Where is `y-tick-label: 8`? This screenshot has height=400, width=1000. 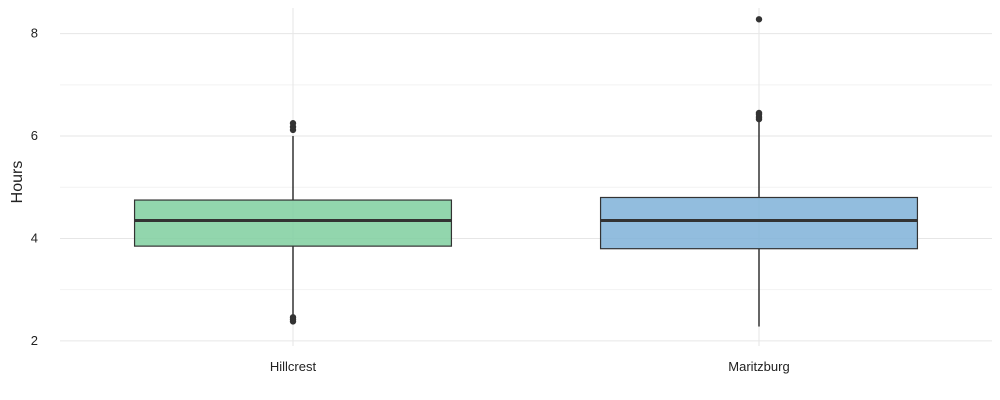
y-tick-label: 8 is located at coordinates (34, 33).